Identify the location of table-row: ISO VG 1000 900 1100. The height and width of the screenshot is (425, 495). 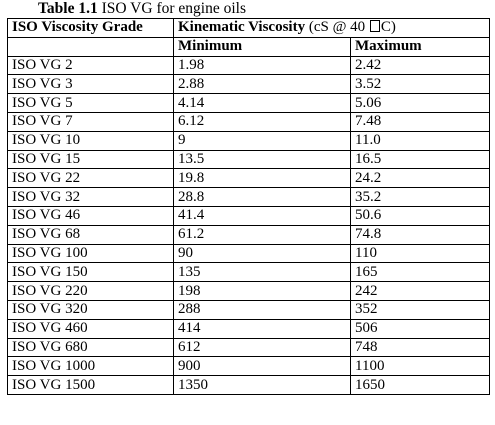
(249, 366).